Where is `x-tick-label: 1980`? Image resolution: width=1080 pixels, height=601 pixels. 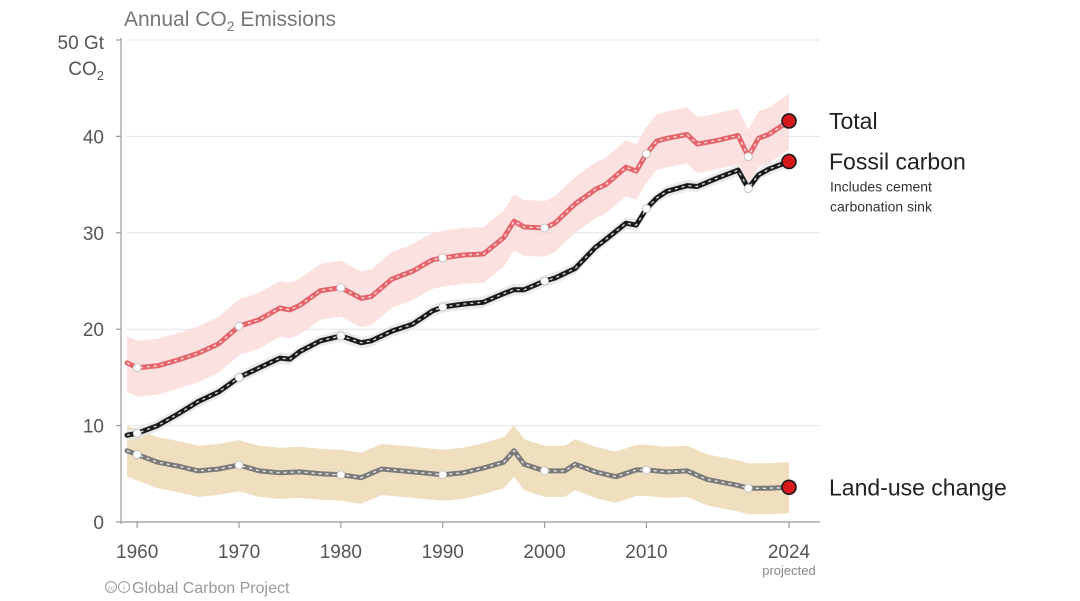 x-tick-label: 1980 is located at coordinates (341, 552).